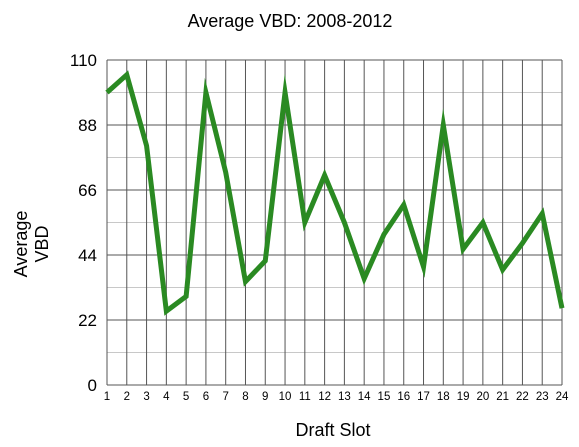 Image resolution: width=579 pixels, height=447 pixels. Describe the element at coordinates (146, 397) in the screenshot. I see `x-tick-label: 3` at that location.